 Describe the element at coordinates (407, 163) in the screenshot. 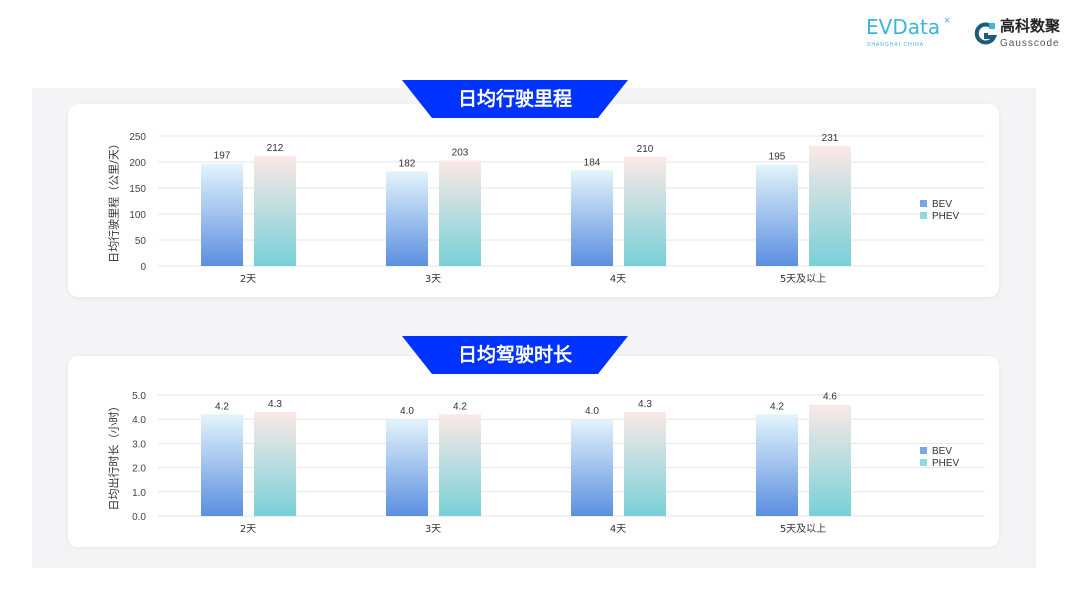

I see `data-label: 182` at that location.